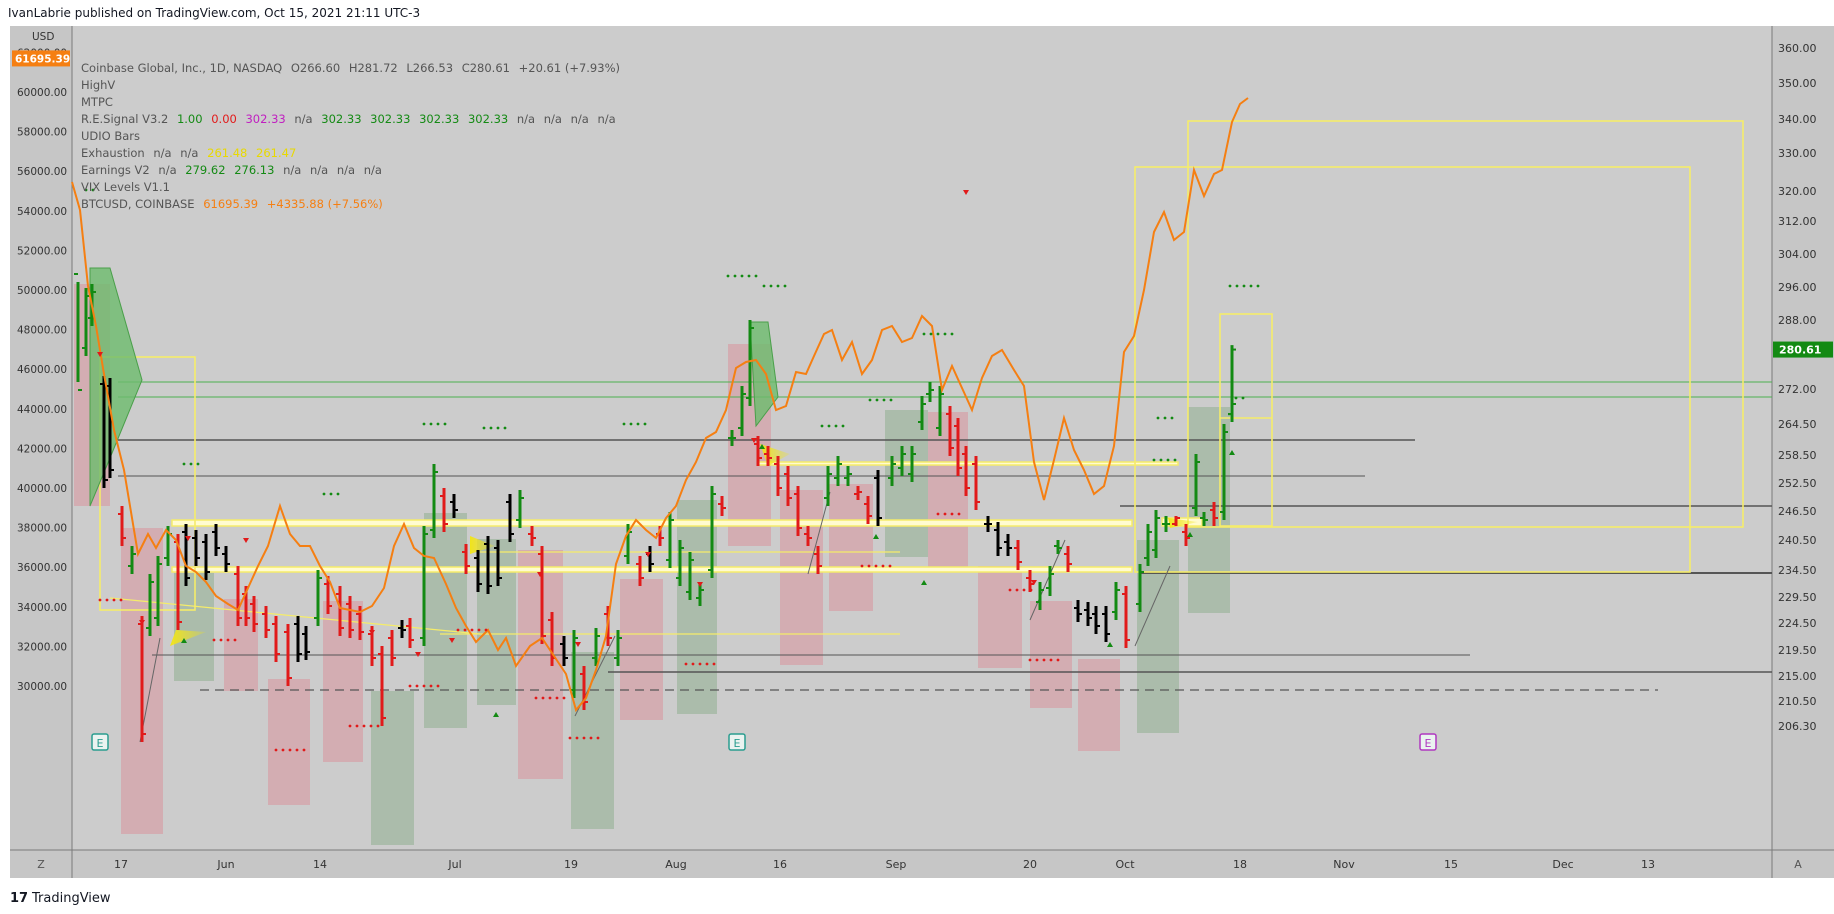 The width and height of the screenshot is (1834, 914). Describe the element at coordinates (353, 136) in the screenshot. I see `legend-udio: UDIO Bars` at that location.